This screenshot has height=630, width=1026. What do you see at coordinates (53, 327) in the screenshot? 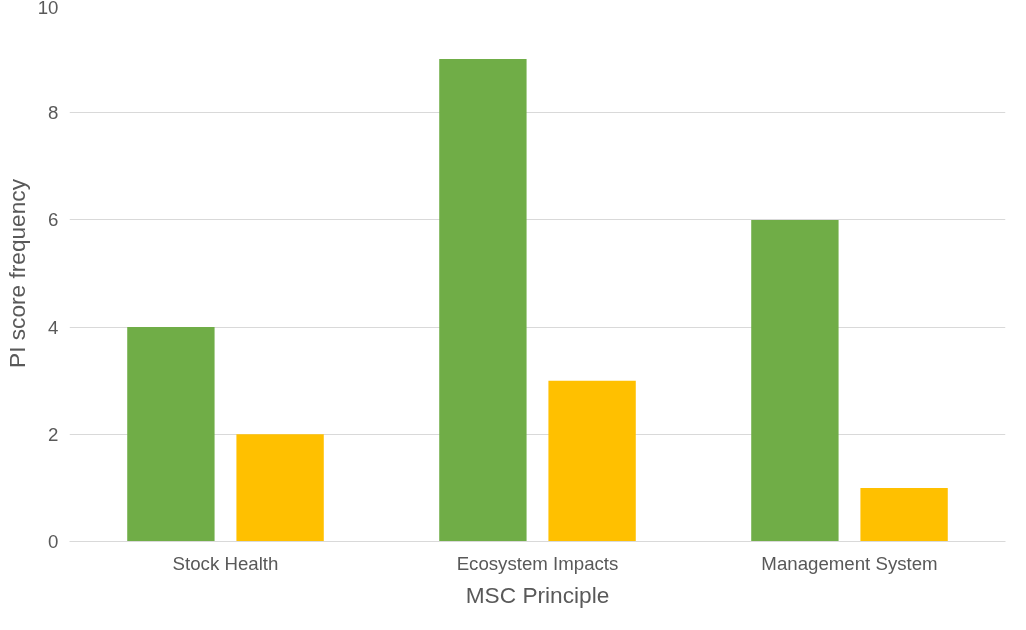
I see `y-tick-label: 4` at bounding box center [53, 327].